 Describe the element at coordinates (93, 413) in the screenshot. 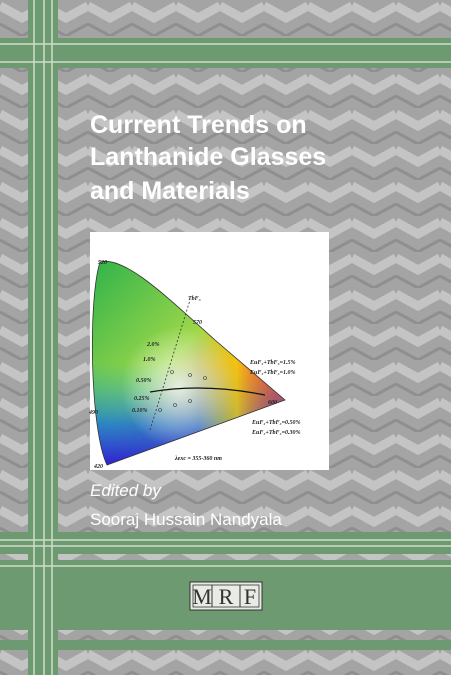

I see `figure-label: 490` at that location.